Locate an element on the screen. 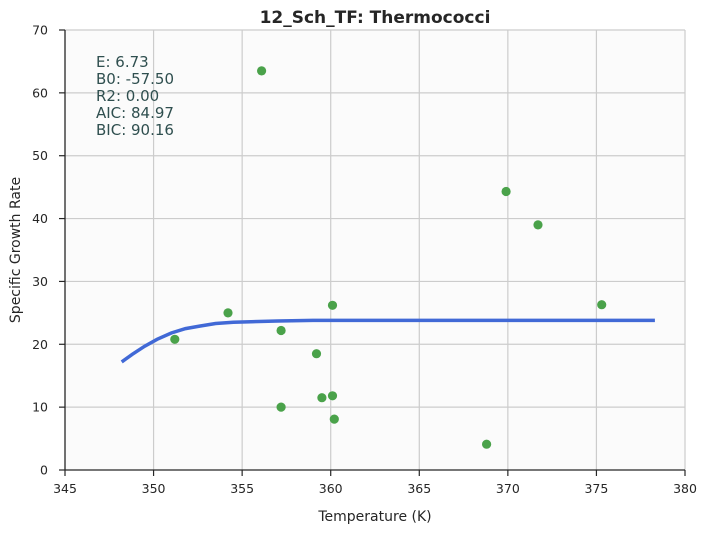  fit-curve-layer is located at coordinates (387, 341).